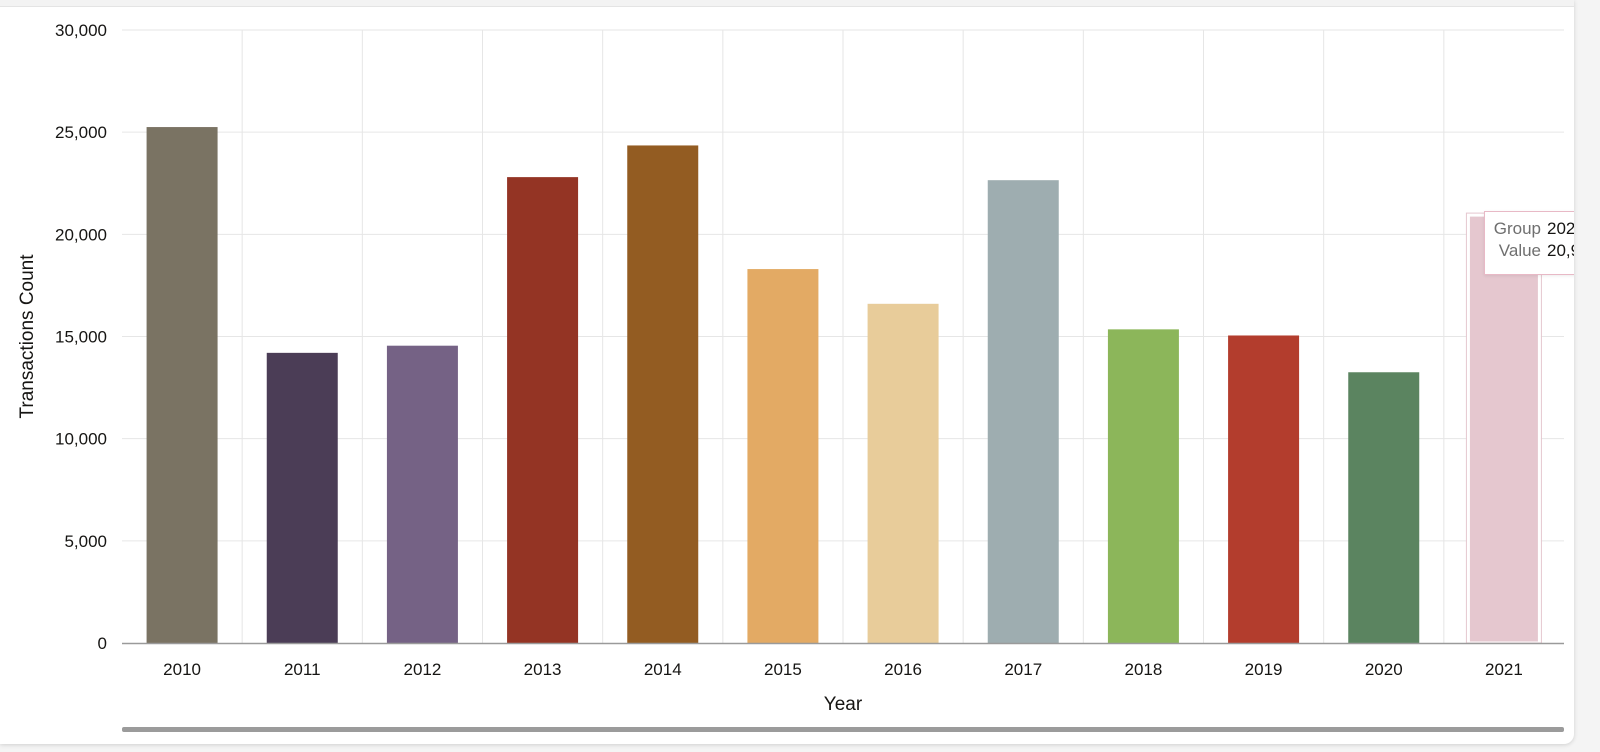  I want to click on bar-2020, so click(1384, 507).